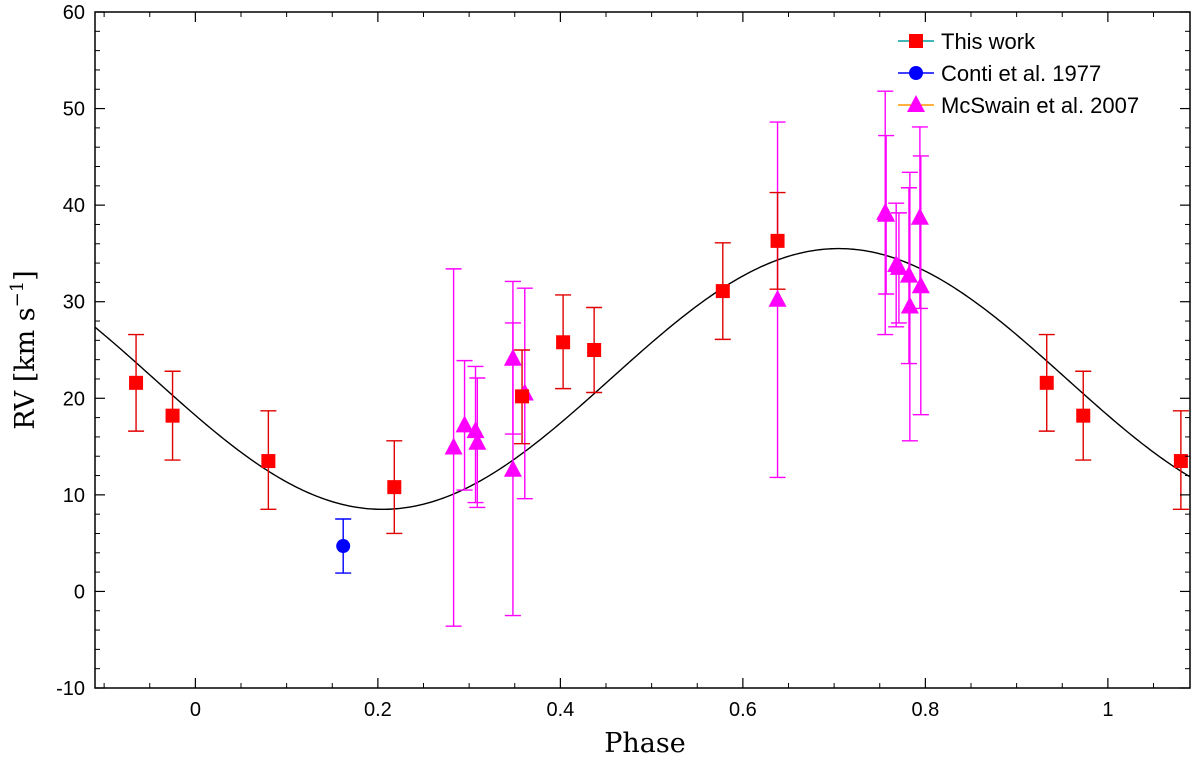  Describe the element at coordinates (1040, 105) in the screenshot. I see `legend-label-mcswain-2007: McSwain et al. 2007` at that location.